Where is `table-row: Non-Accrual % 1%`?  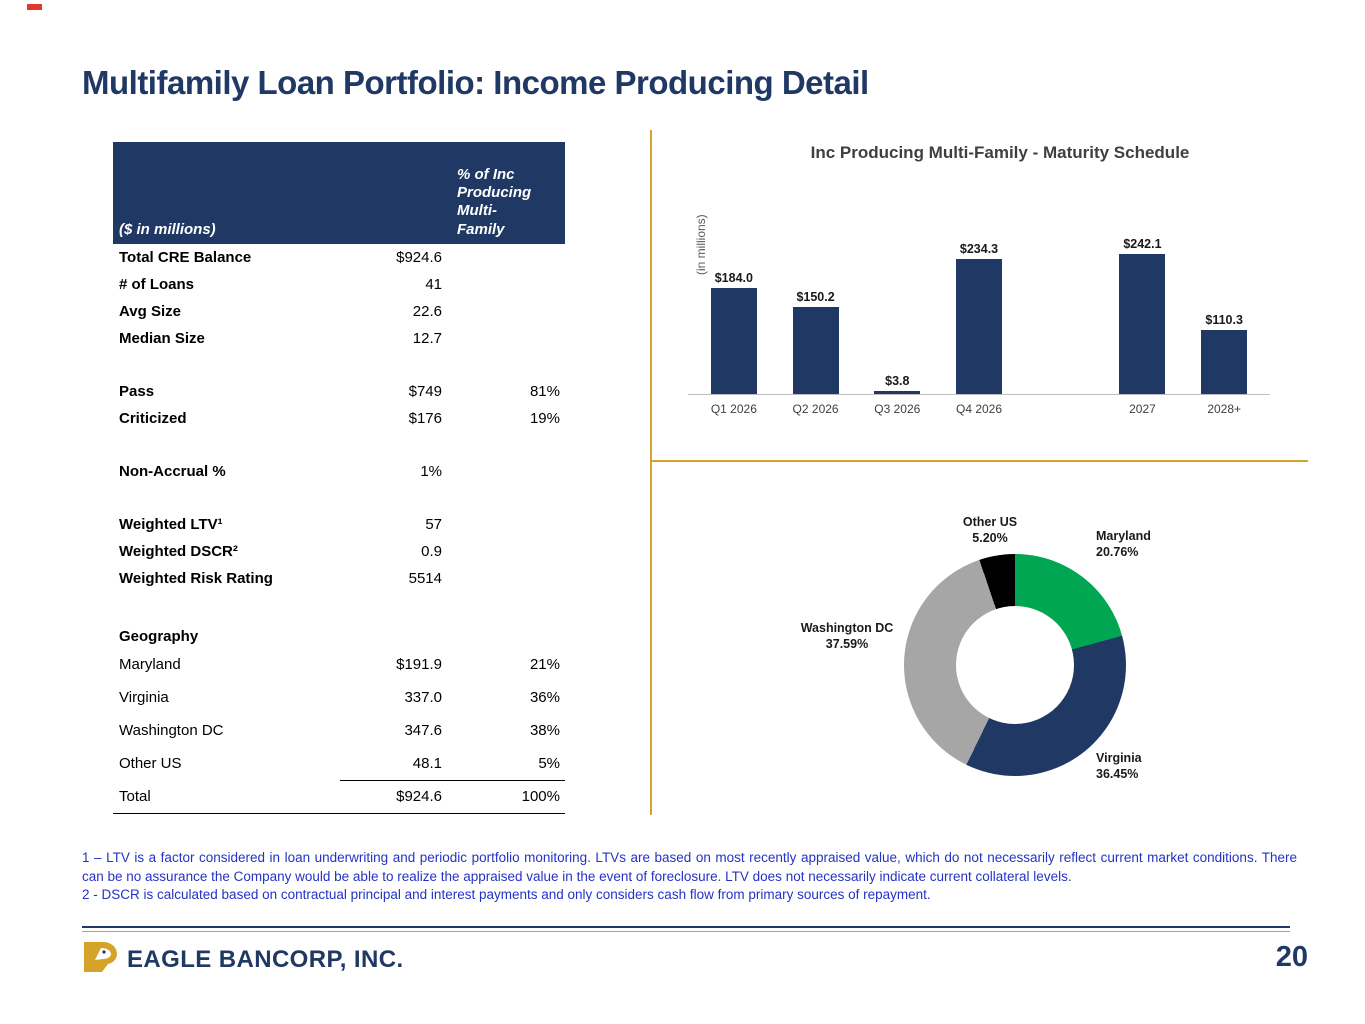
table-row: Non-Accrual % 1% is located at coordinates (339, 471).